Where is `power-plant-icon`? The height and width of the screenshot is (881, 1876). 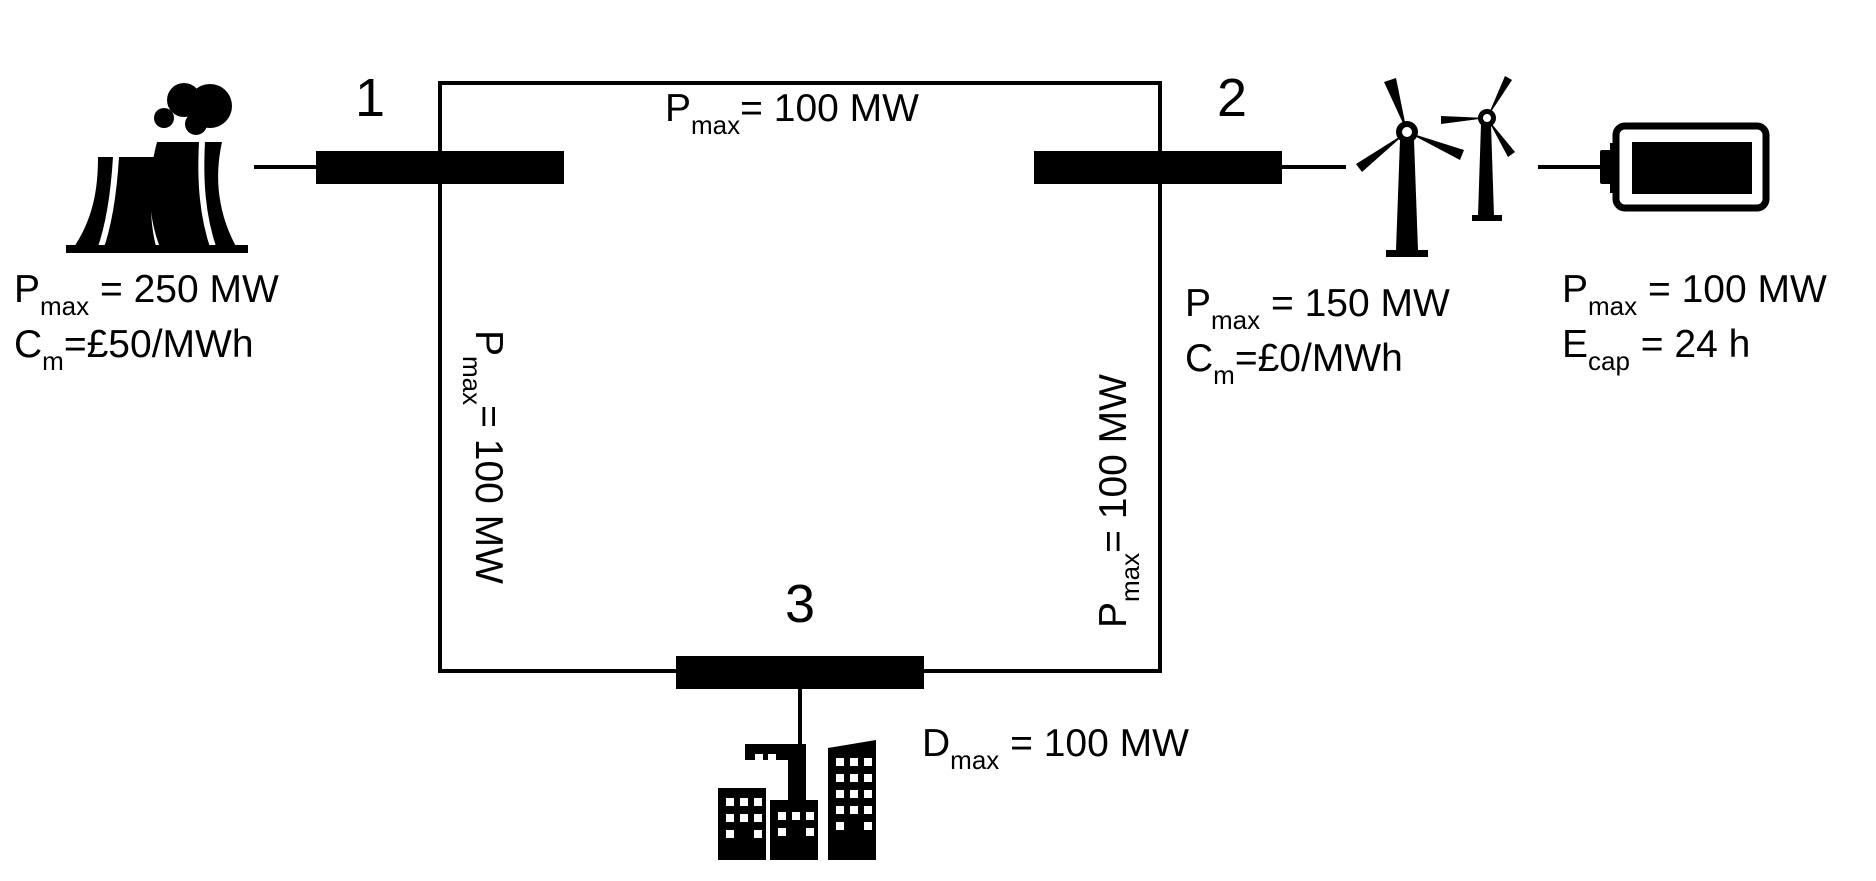
power-plant-icon is located at coordinates (157, 168).